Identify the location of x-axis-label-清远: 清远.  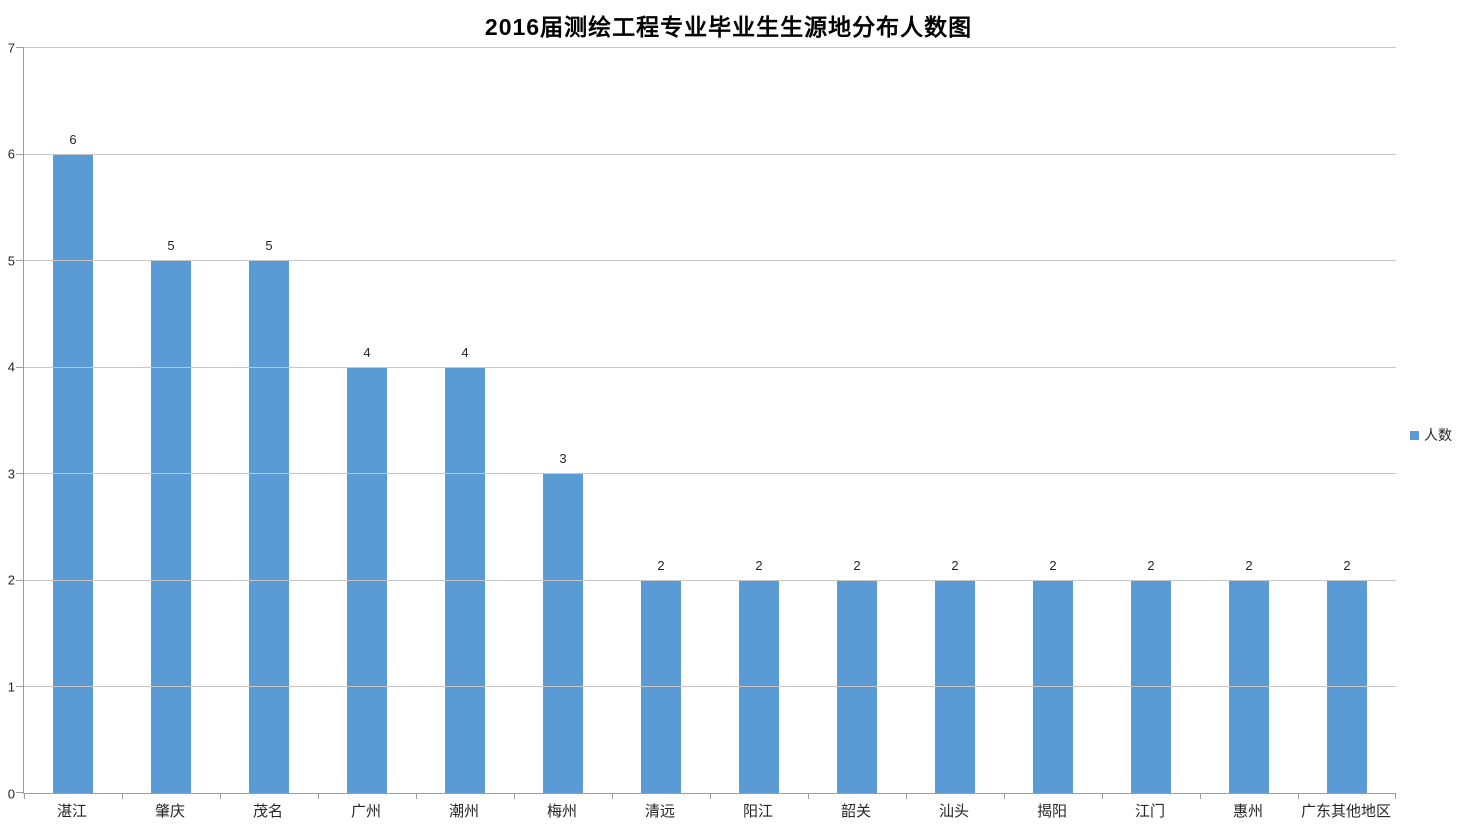
(659, 811).